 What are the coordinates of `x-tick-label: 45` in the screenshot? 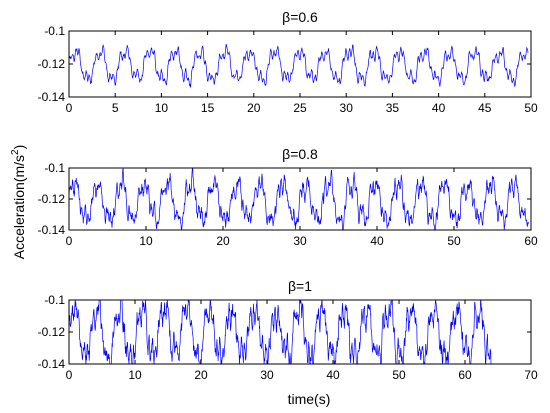 It's located at (485, 108).